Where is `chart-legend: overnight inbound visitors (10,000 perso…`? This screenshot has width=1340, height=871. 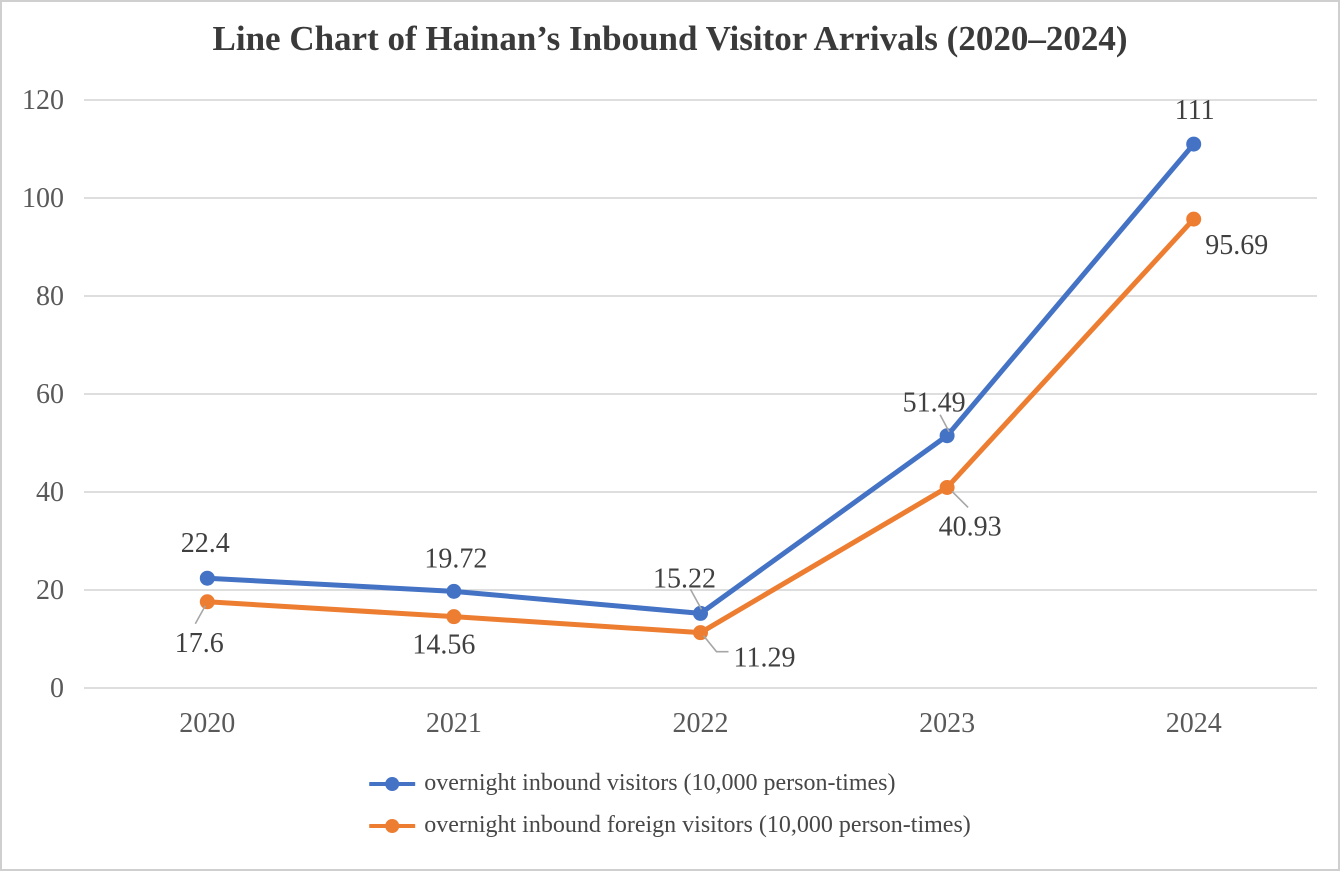 chart-legend: overnight inbound visitors (10,000 perso… is located at coordinates (670, 804).